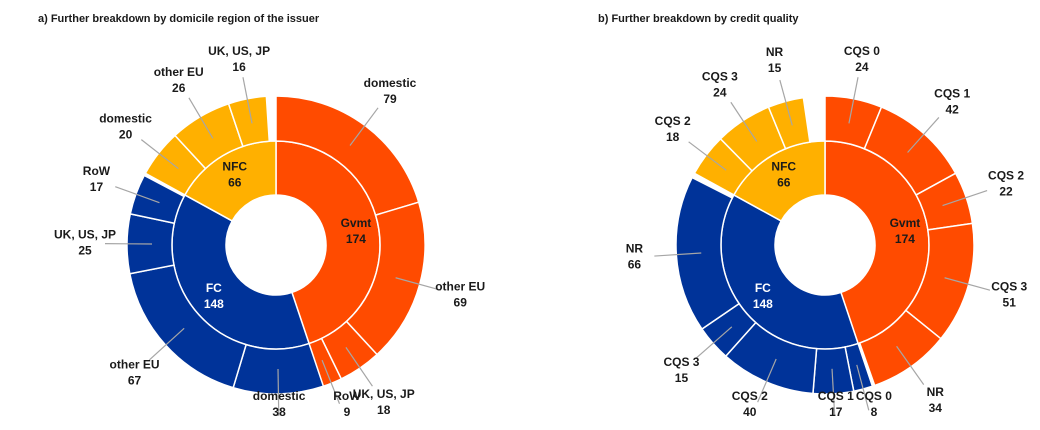 The width and height of the screenshot is (1040, 430). Describe the element at coordinates (1006, 191) in the screenshot. I see `outer-value: 22` at that location.